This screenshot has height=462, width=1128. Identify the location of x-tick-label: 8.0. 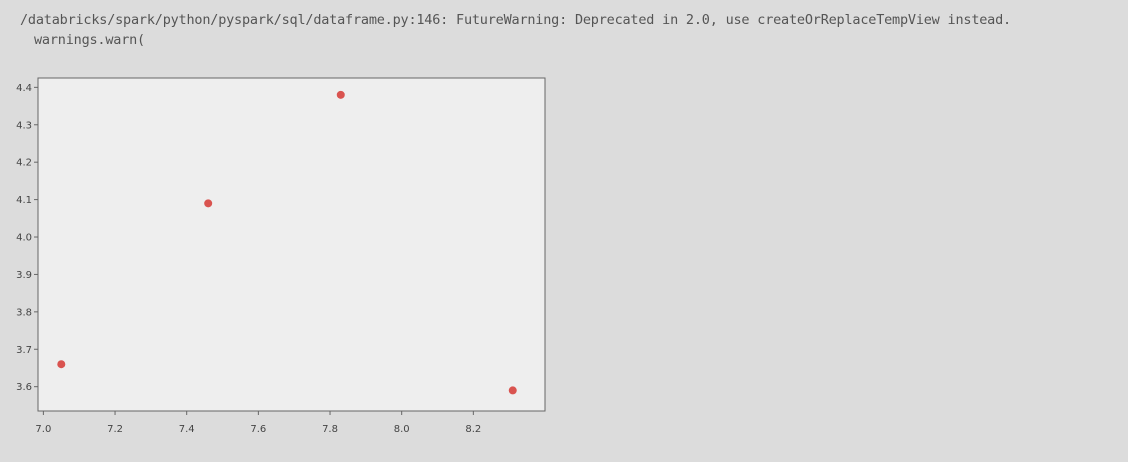
(402, 429).